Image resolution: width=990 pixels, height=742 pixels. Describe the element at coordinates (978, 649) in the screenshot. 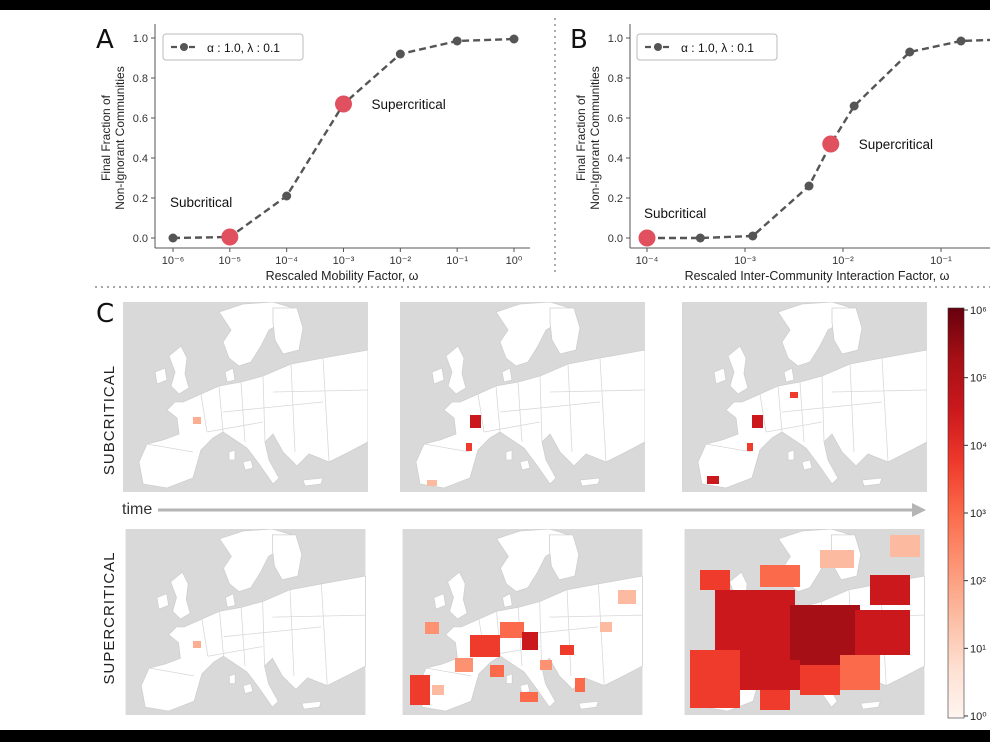

I see `colorbar-tick-label: 10¹` at that location.